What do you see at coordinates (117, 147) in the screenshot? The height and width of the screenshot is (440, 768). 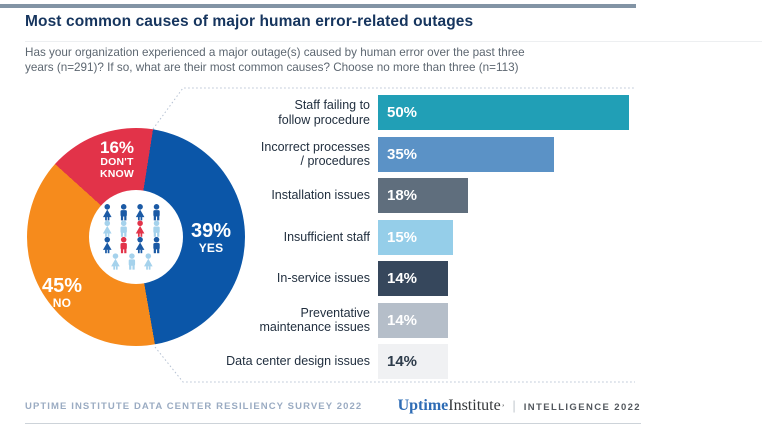 I see `segment-value-dont-know: 16%` at bounding box center [117, 147].